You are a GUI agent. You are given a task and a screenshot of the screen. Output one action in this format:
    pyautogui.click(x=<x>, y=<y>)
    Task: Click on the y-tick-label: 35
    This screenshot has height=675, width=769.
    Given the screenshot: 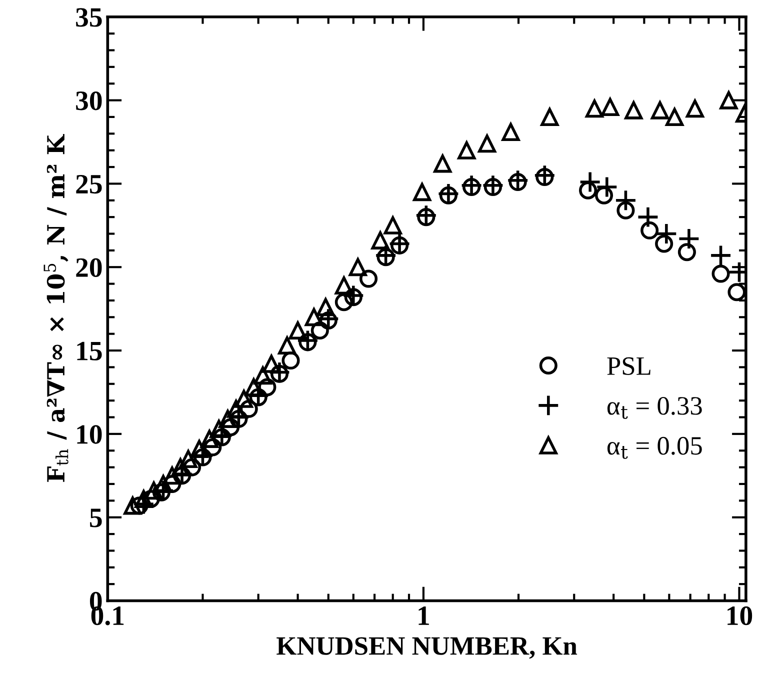 What is the action you would take?
    pyautogui.click(x=89, y=17)
    